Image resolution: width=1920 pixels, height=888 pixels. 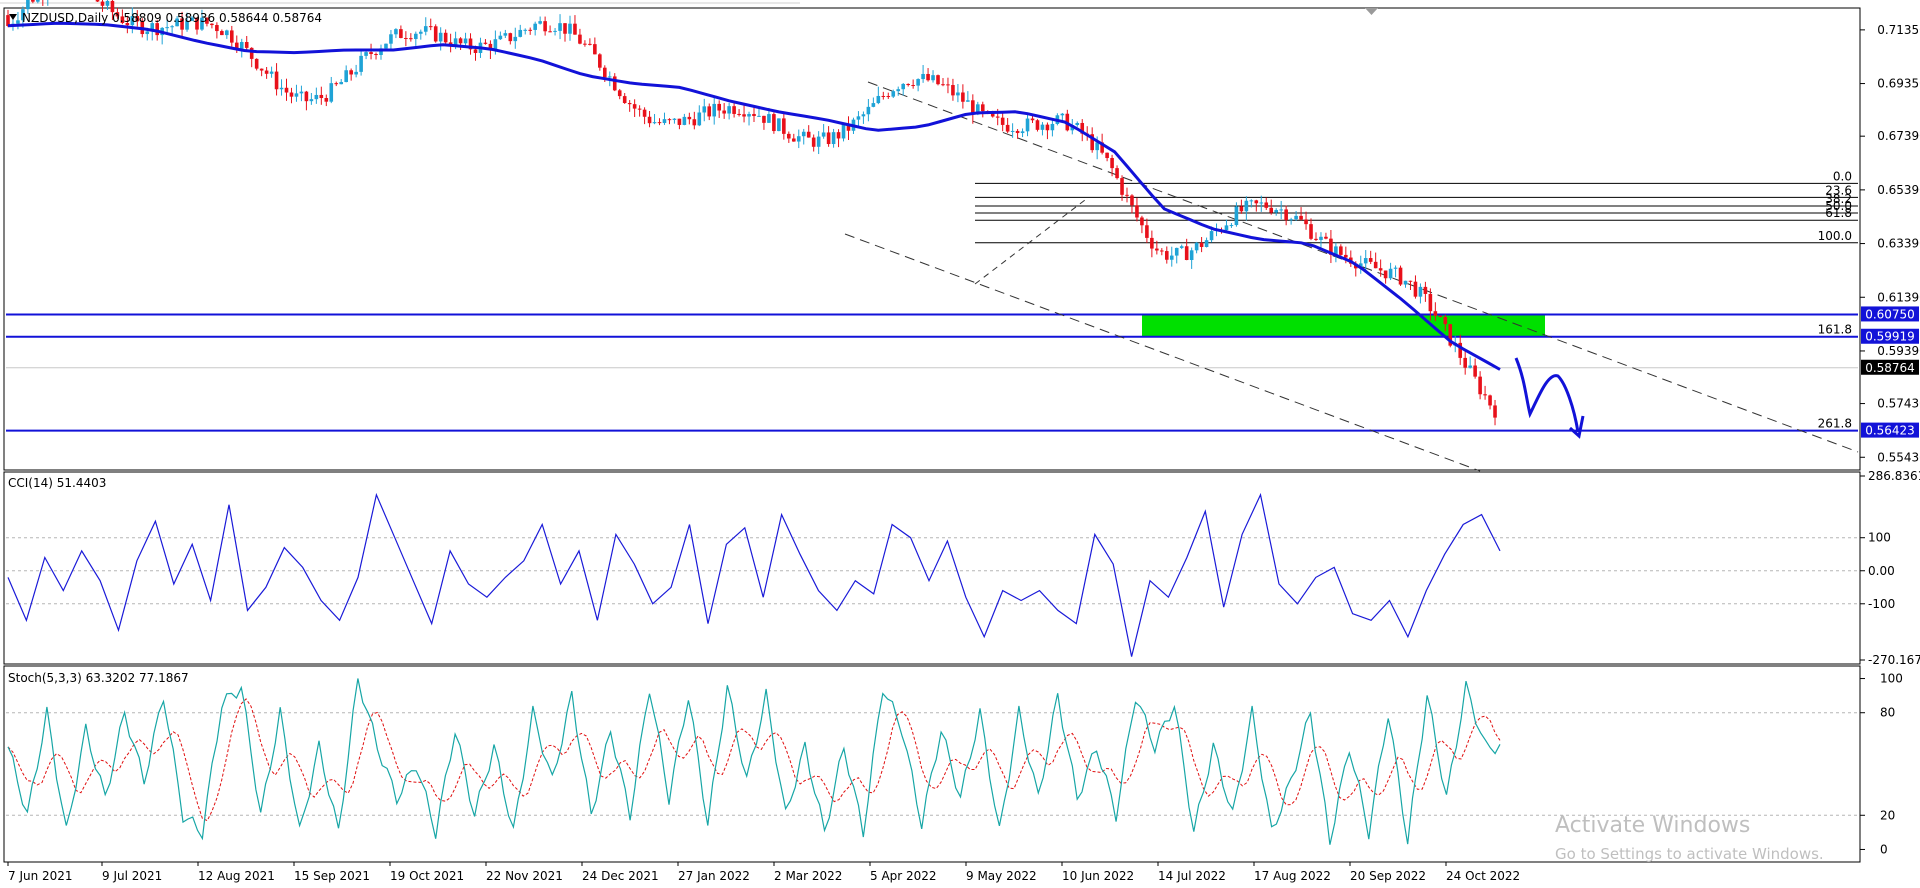 I want to click on cci-tick-label: -270.1672, so click(x=1894, y=660).